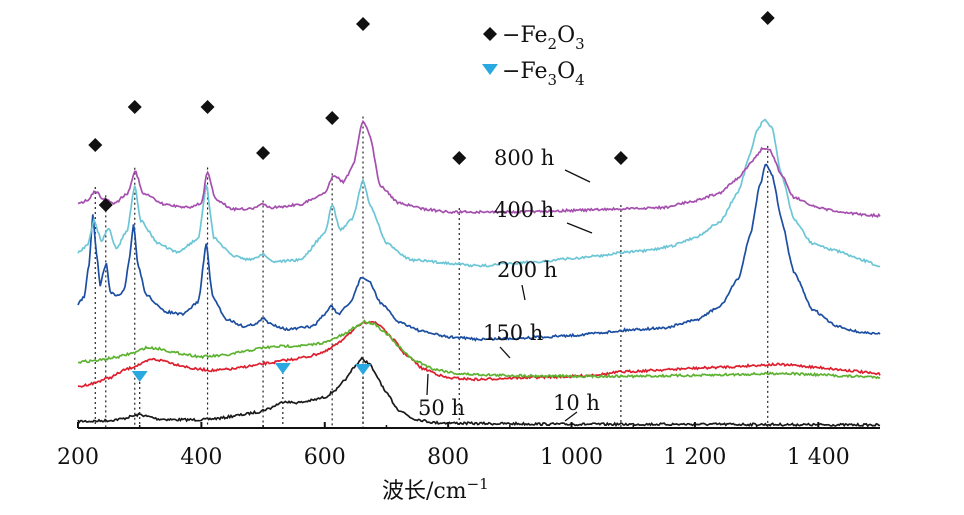 This screenshot has width=964, height=515. I want to click on curve-10h, so click(479, 392).